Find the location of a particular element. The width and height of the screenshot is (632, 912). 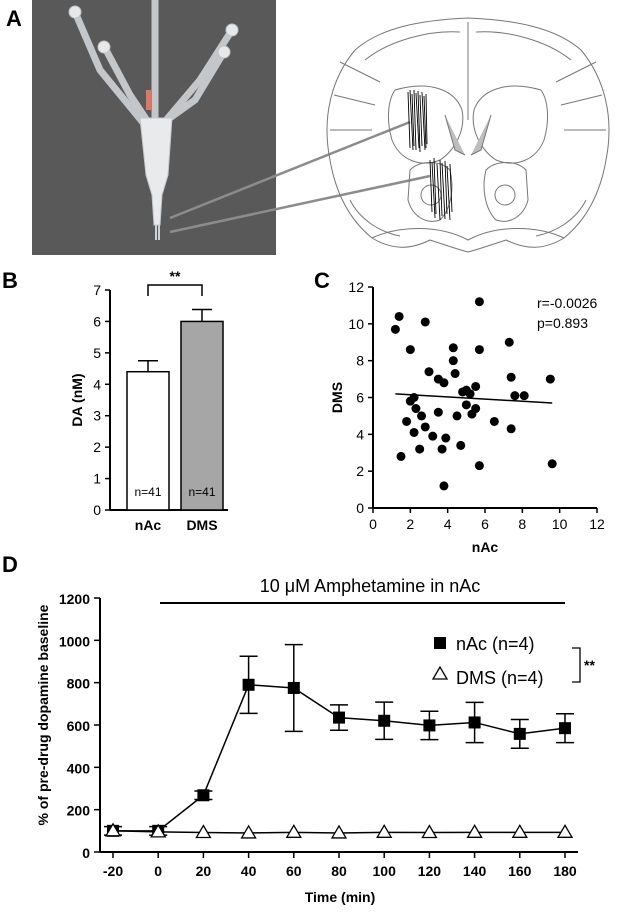

c-y-tick-label: 0 is located at coordinates (360, 508).